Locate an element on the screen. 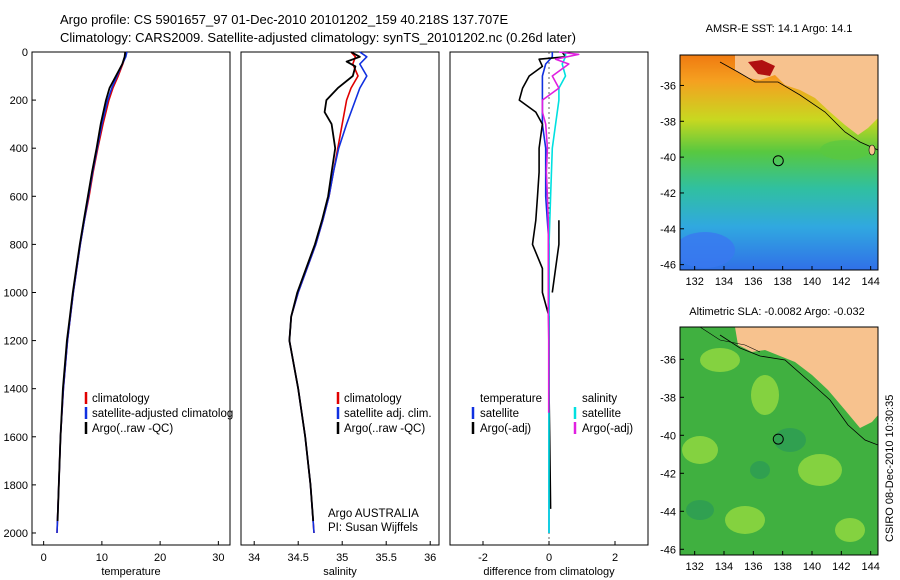 This screenshot has height=580, width=900. sla-map-axes: 132 134 136 138 140 142 144 -36 -38 -40 -42 -44 -46 is located at coordinates (770, 463).